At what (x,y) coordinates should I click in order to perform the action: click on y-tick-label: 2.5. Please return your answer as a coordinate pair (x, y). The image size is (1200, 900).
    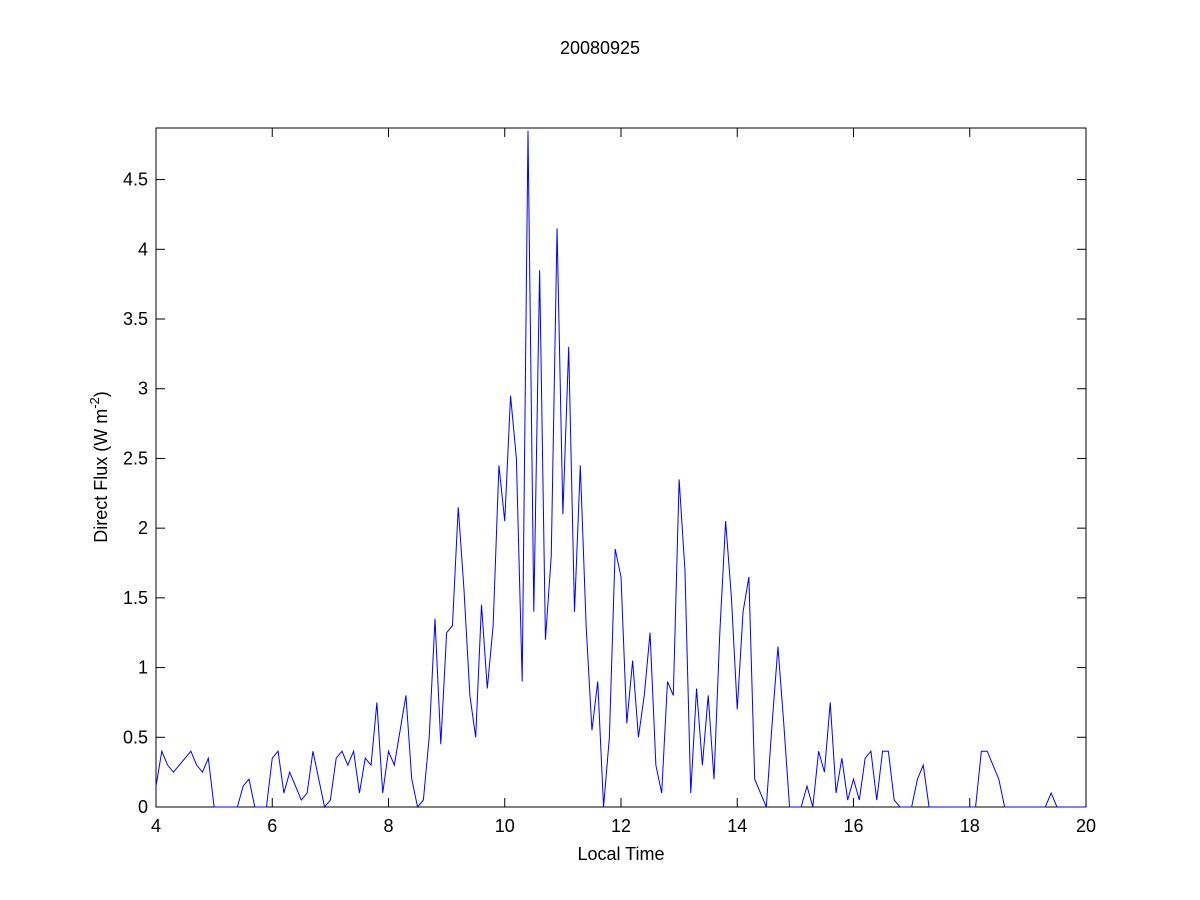
    Looking at the image, I should click on (135, 458).